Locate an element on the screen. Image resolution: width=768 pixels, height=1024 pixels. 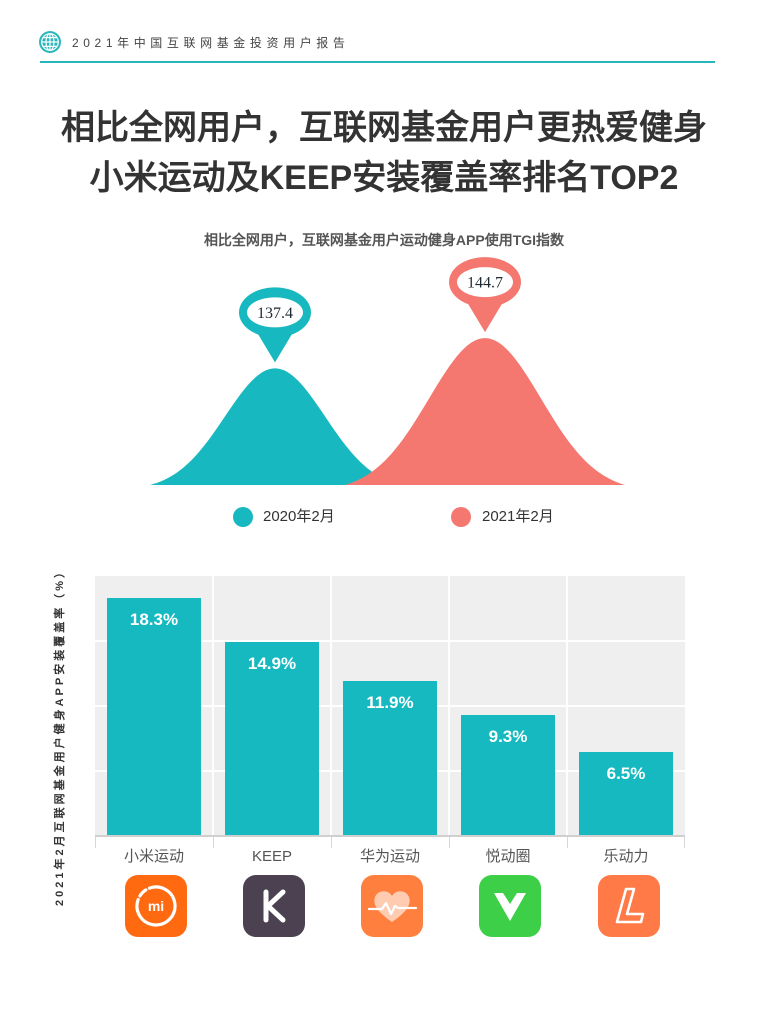
yuedongquan-app-icon is located at coordinates (510, 906).